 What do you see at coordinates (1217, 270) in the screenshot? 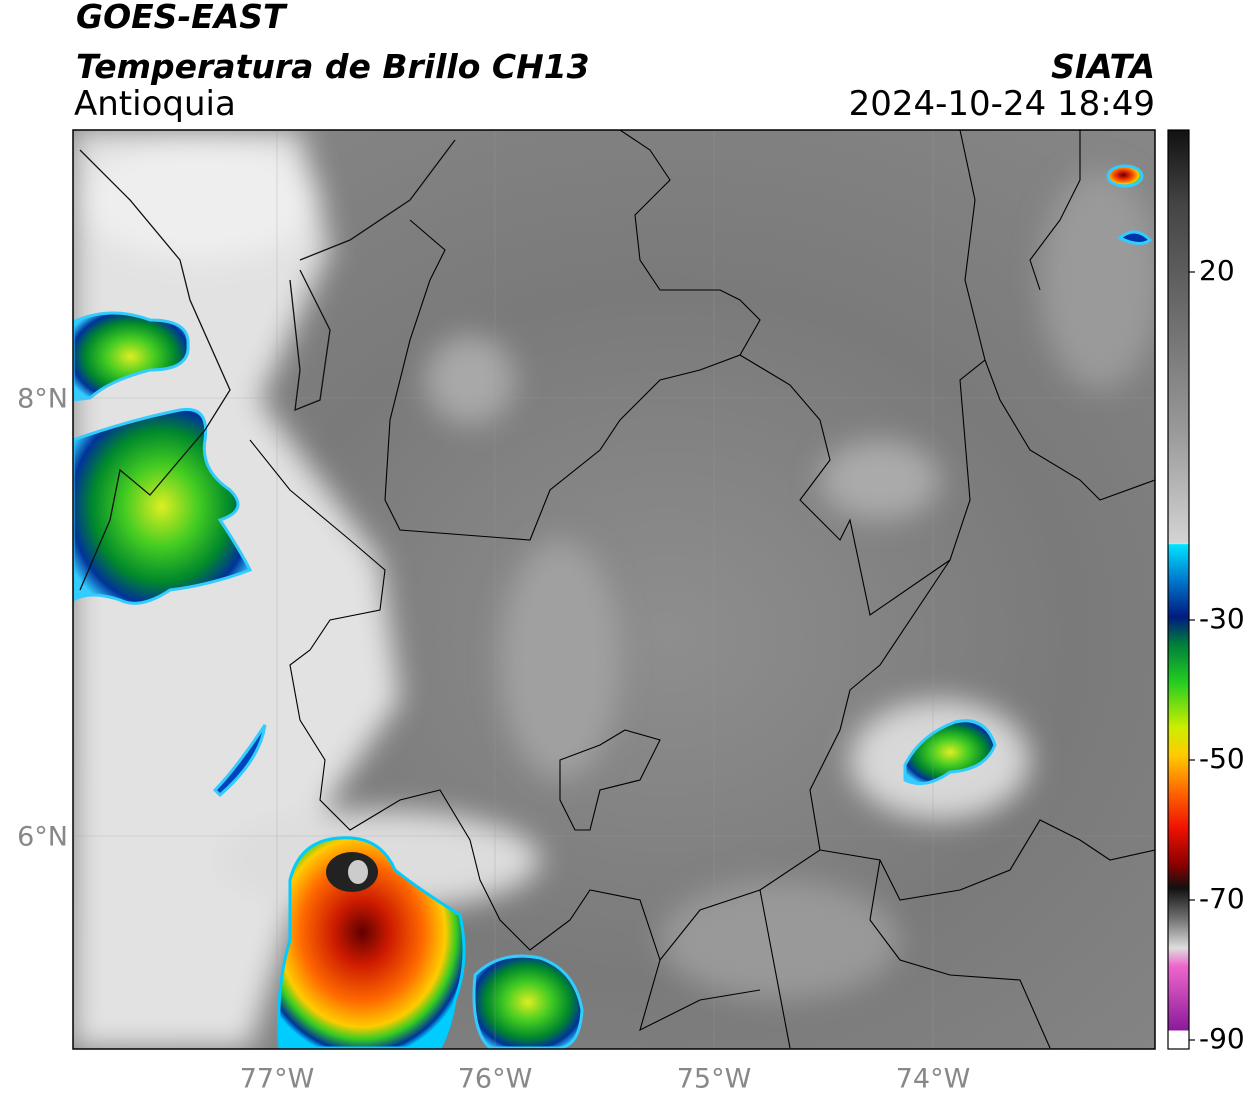
I see `colorbar-tick-label: 20` at bounding box center [1217, 270].